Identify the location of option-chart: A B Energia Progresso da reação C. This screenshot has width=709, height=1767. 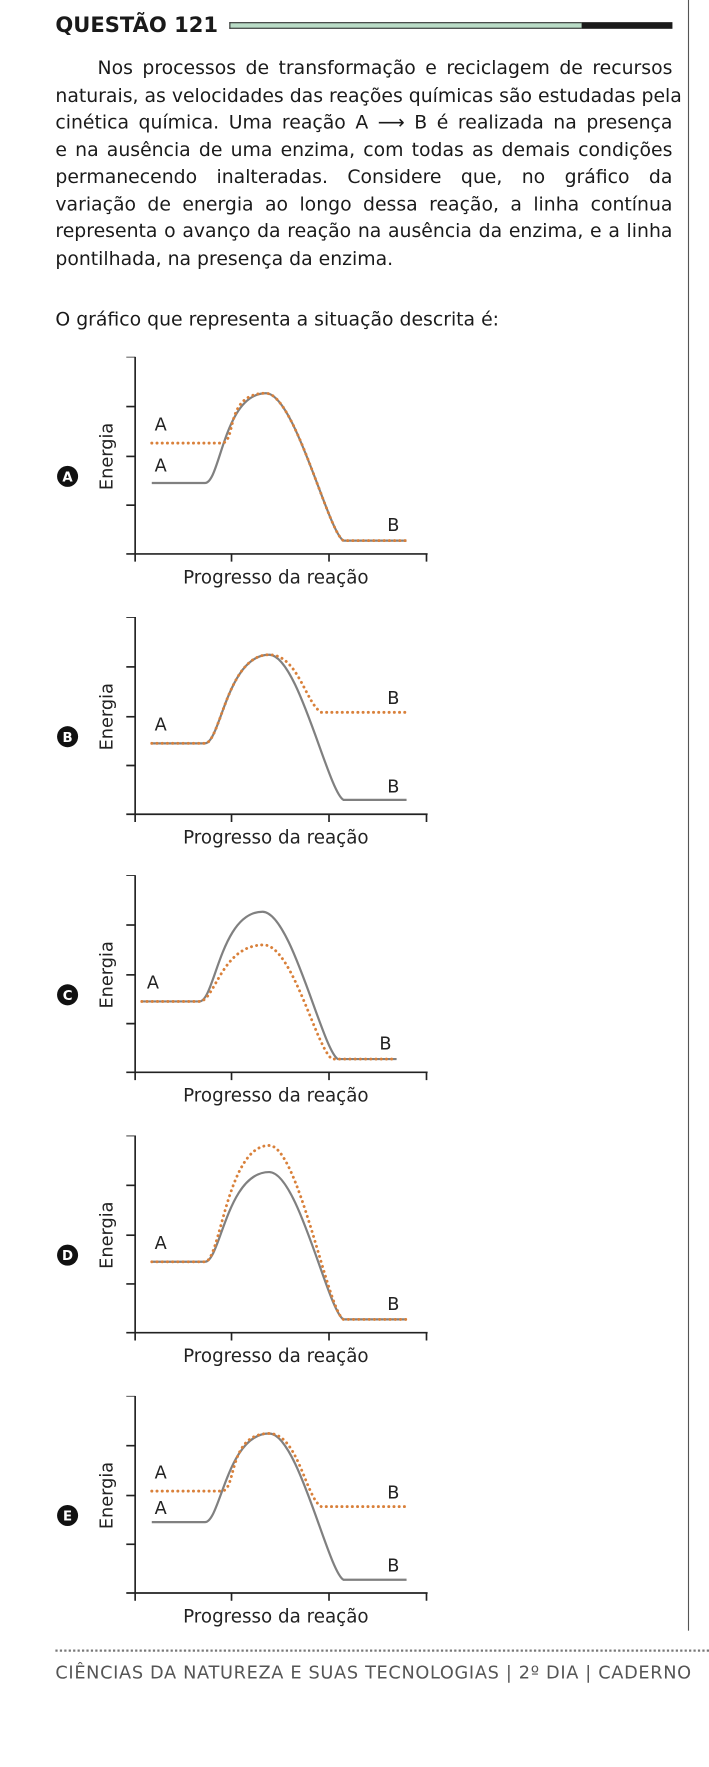
(242, 991).